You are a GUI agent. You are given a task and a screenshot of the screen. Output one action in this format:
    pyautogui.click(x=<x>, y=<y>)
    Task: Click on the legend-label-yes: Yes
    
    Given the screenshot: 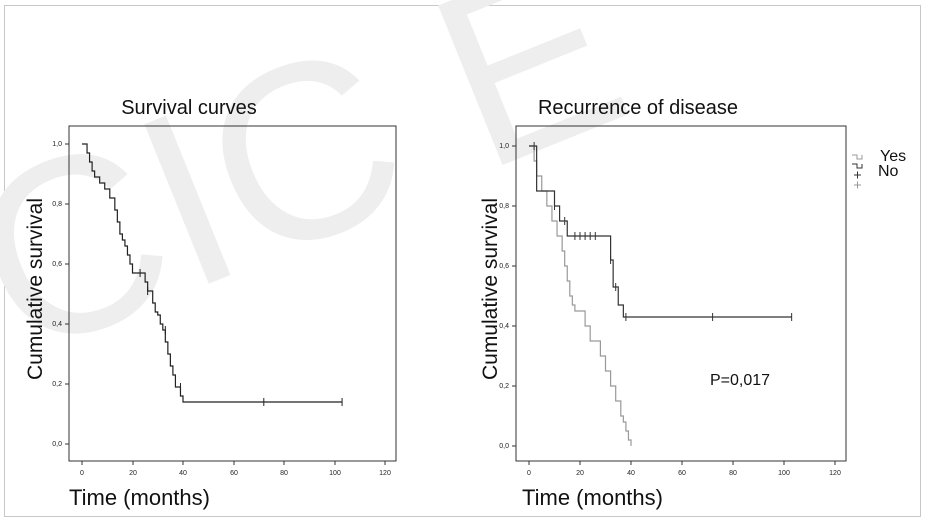 What is the action you would take?
    pyautogui.click(x=893, y=156)
    